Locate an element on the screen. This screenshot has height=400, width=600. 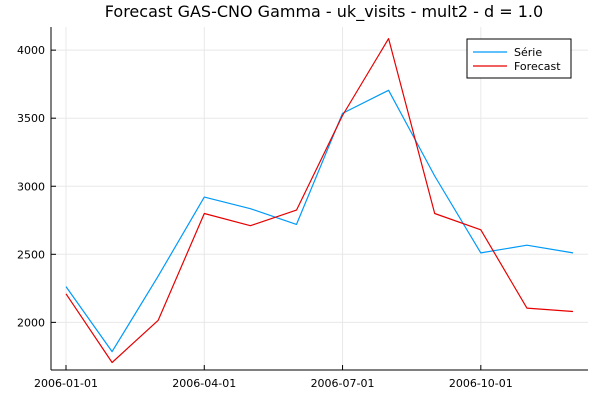
y-tick-label: 3500 is located at coordinates (31, 118).